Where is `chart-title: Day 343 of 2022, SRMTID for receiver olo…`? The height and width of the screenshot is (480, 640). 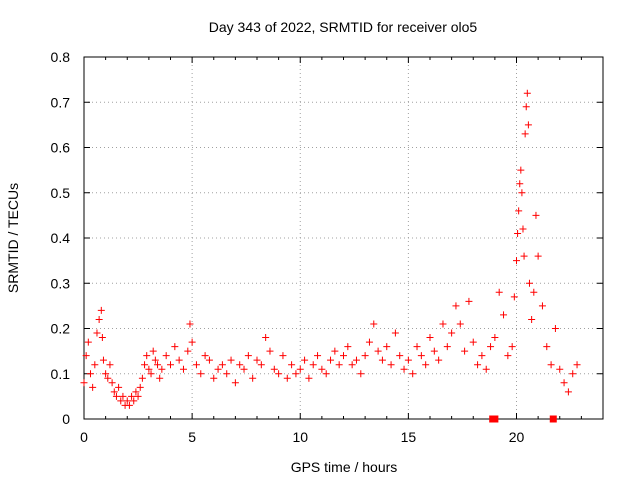
chart-title: Day 343 of 2022, SRMTID for receiver olo… is located at coordinates (343, 27).